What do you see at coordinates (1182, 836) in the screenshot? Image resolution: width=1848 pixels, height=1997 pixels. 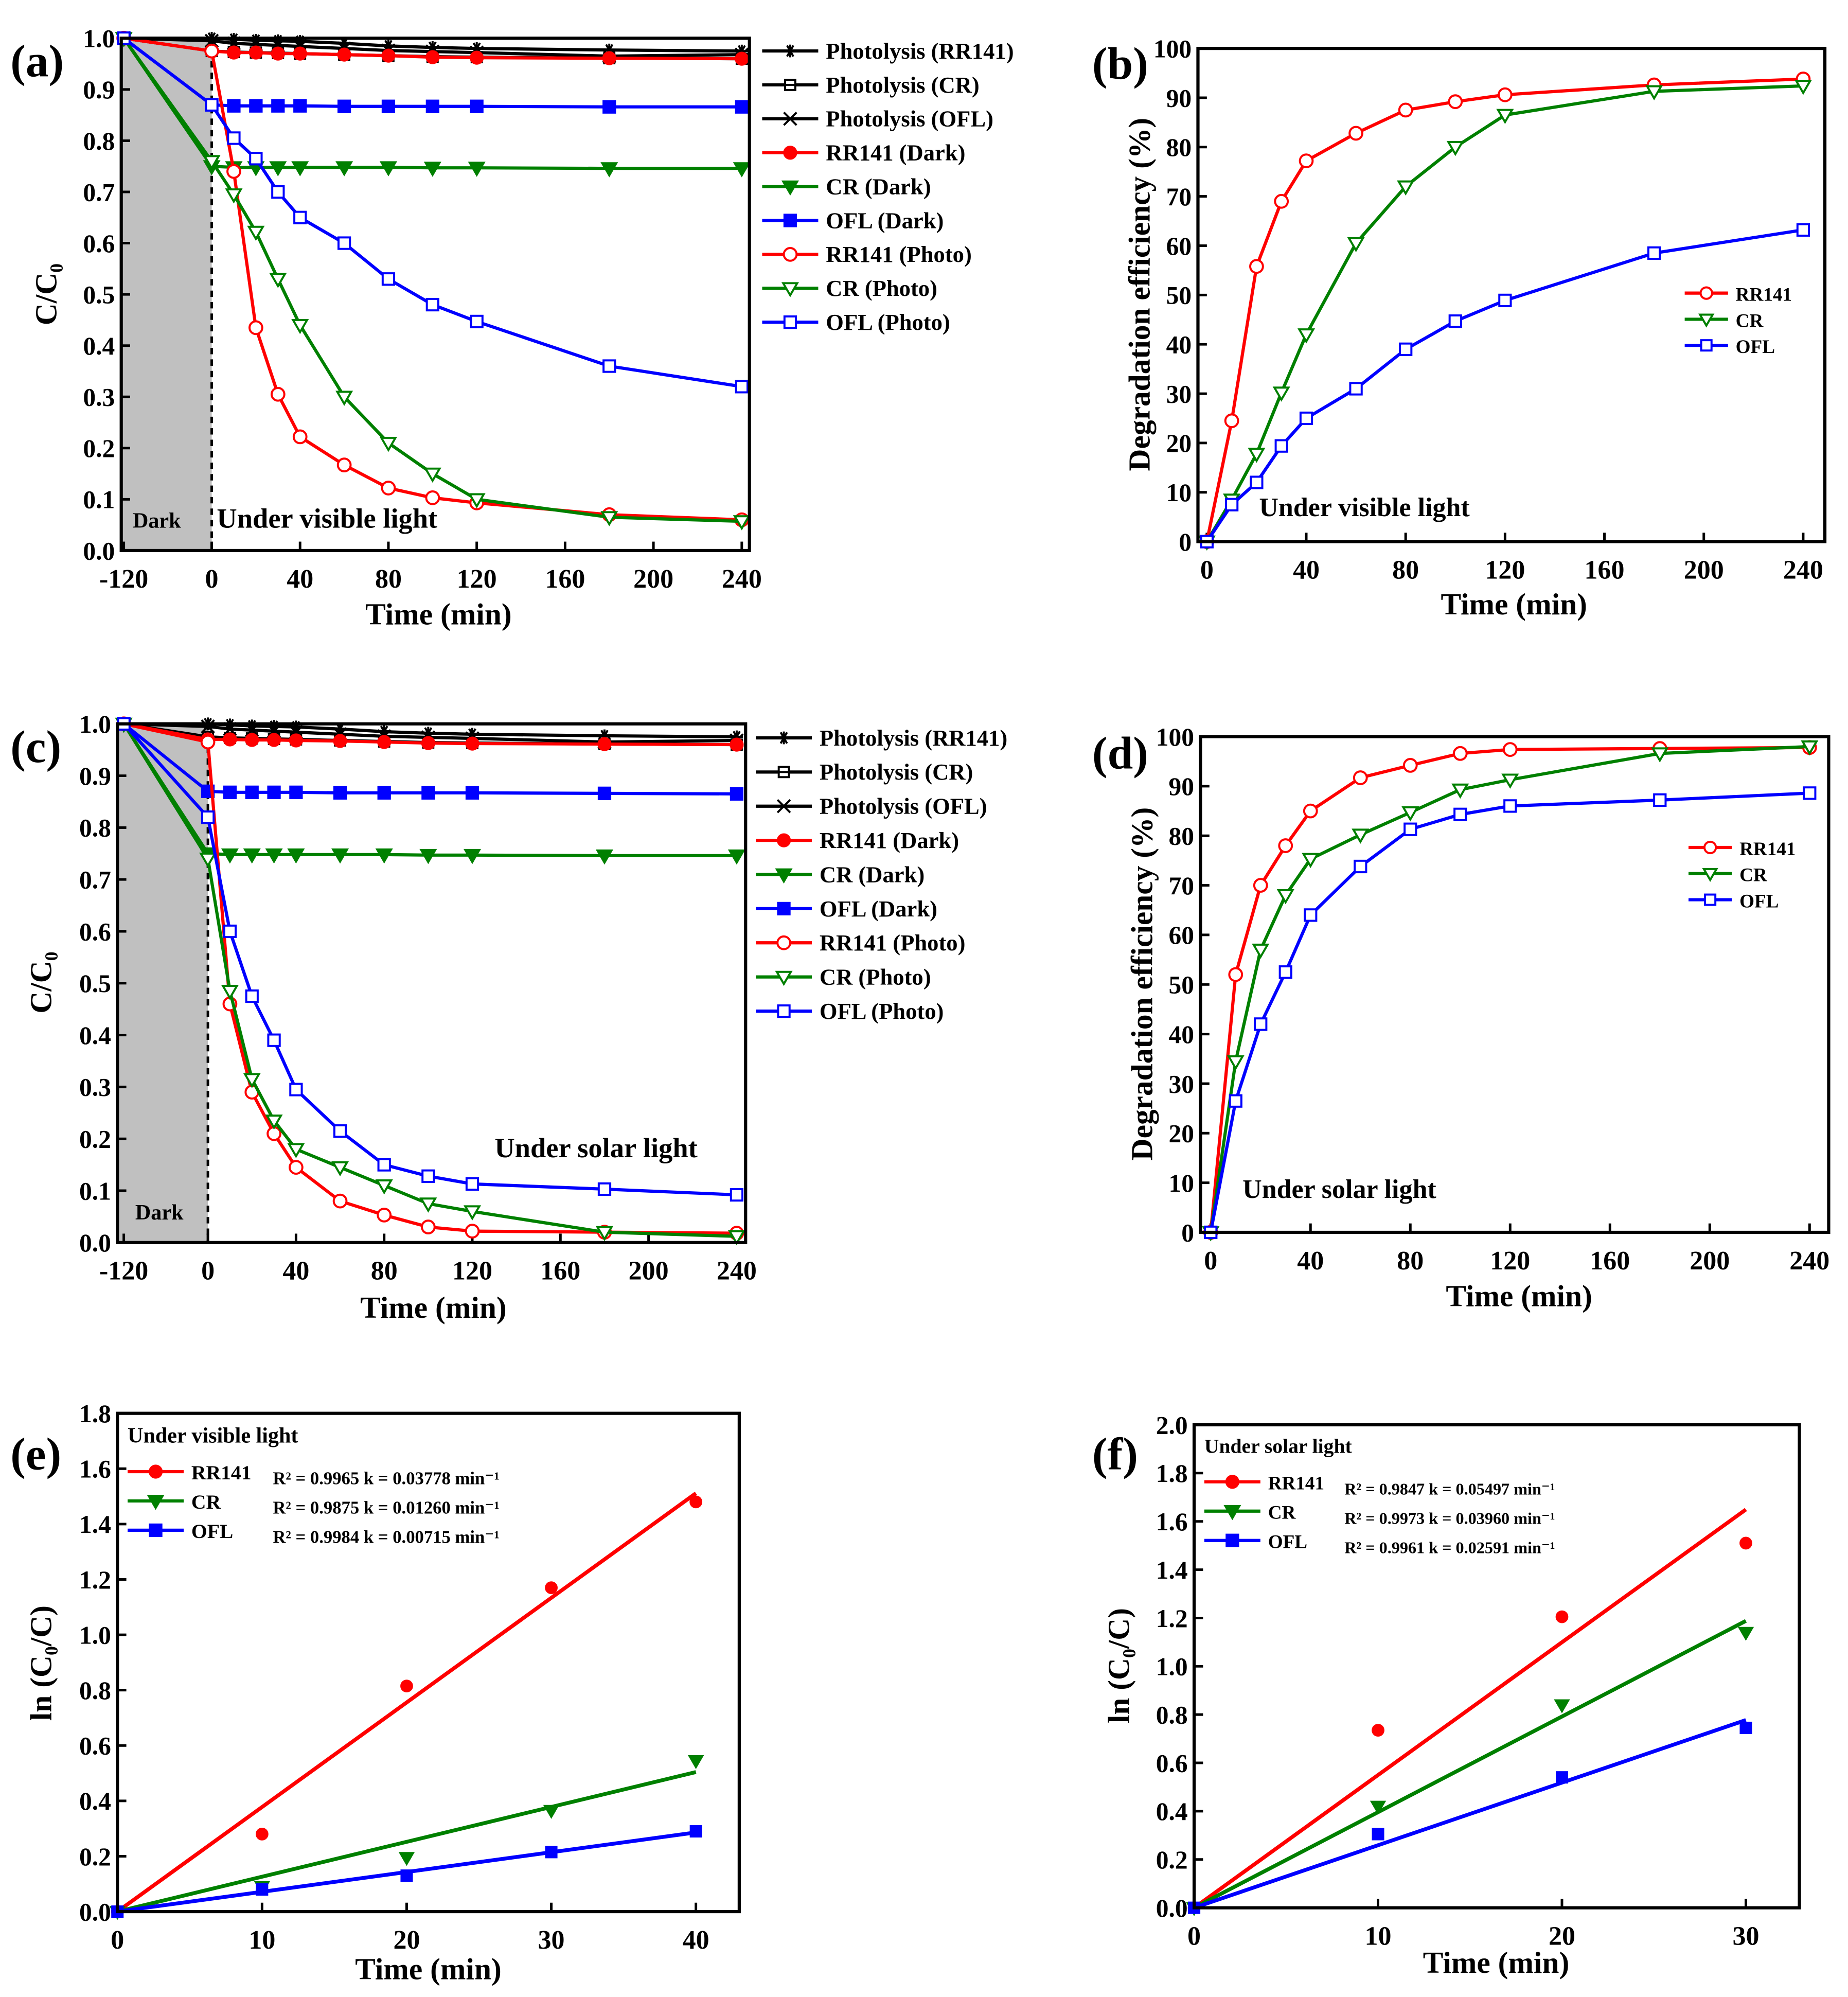 I see `y-tick-label: 80` at bounding box center [1182, 836].